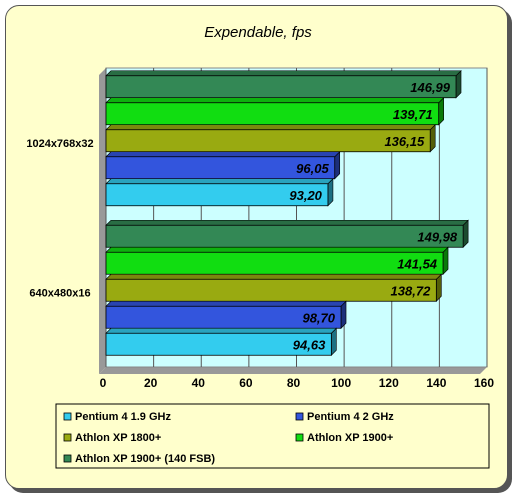 The height and width of the screenshot is (496, 515). Describe the element at coordinates (103, 383) in the screenshot. I see `x-tick-label: 0` at that location.